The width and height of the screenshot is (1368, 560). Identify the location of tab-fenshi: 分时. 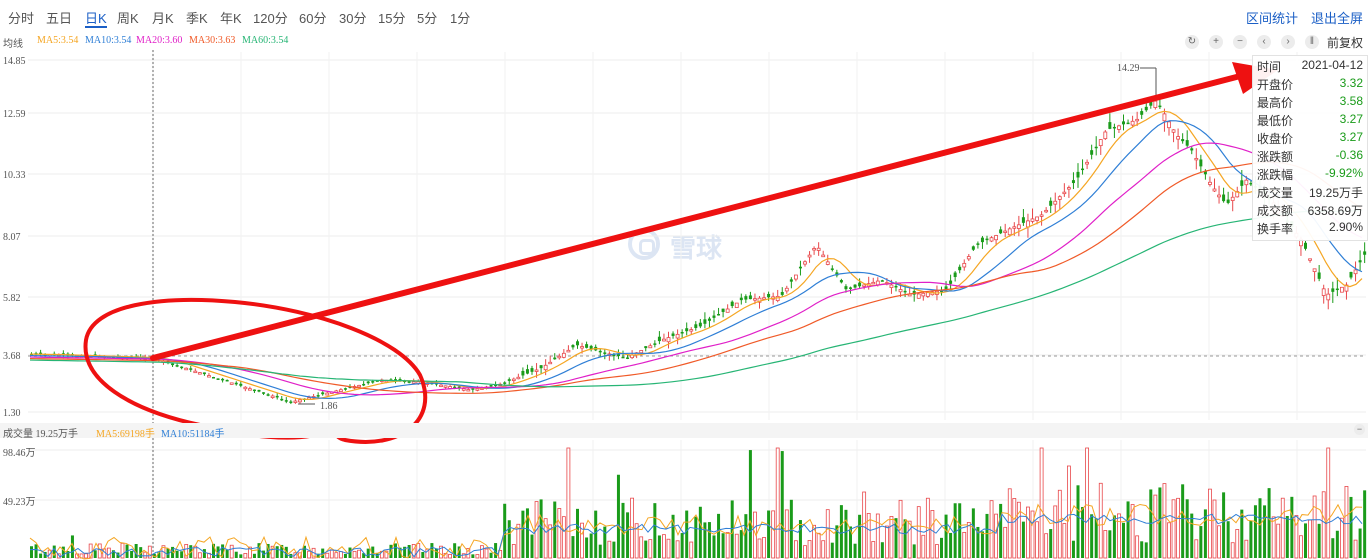
(21, 18).